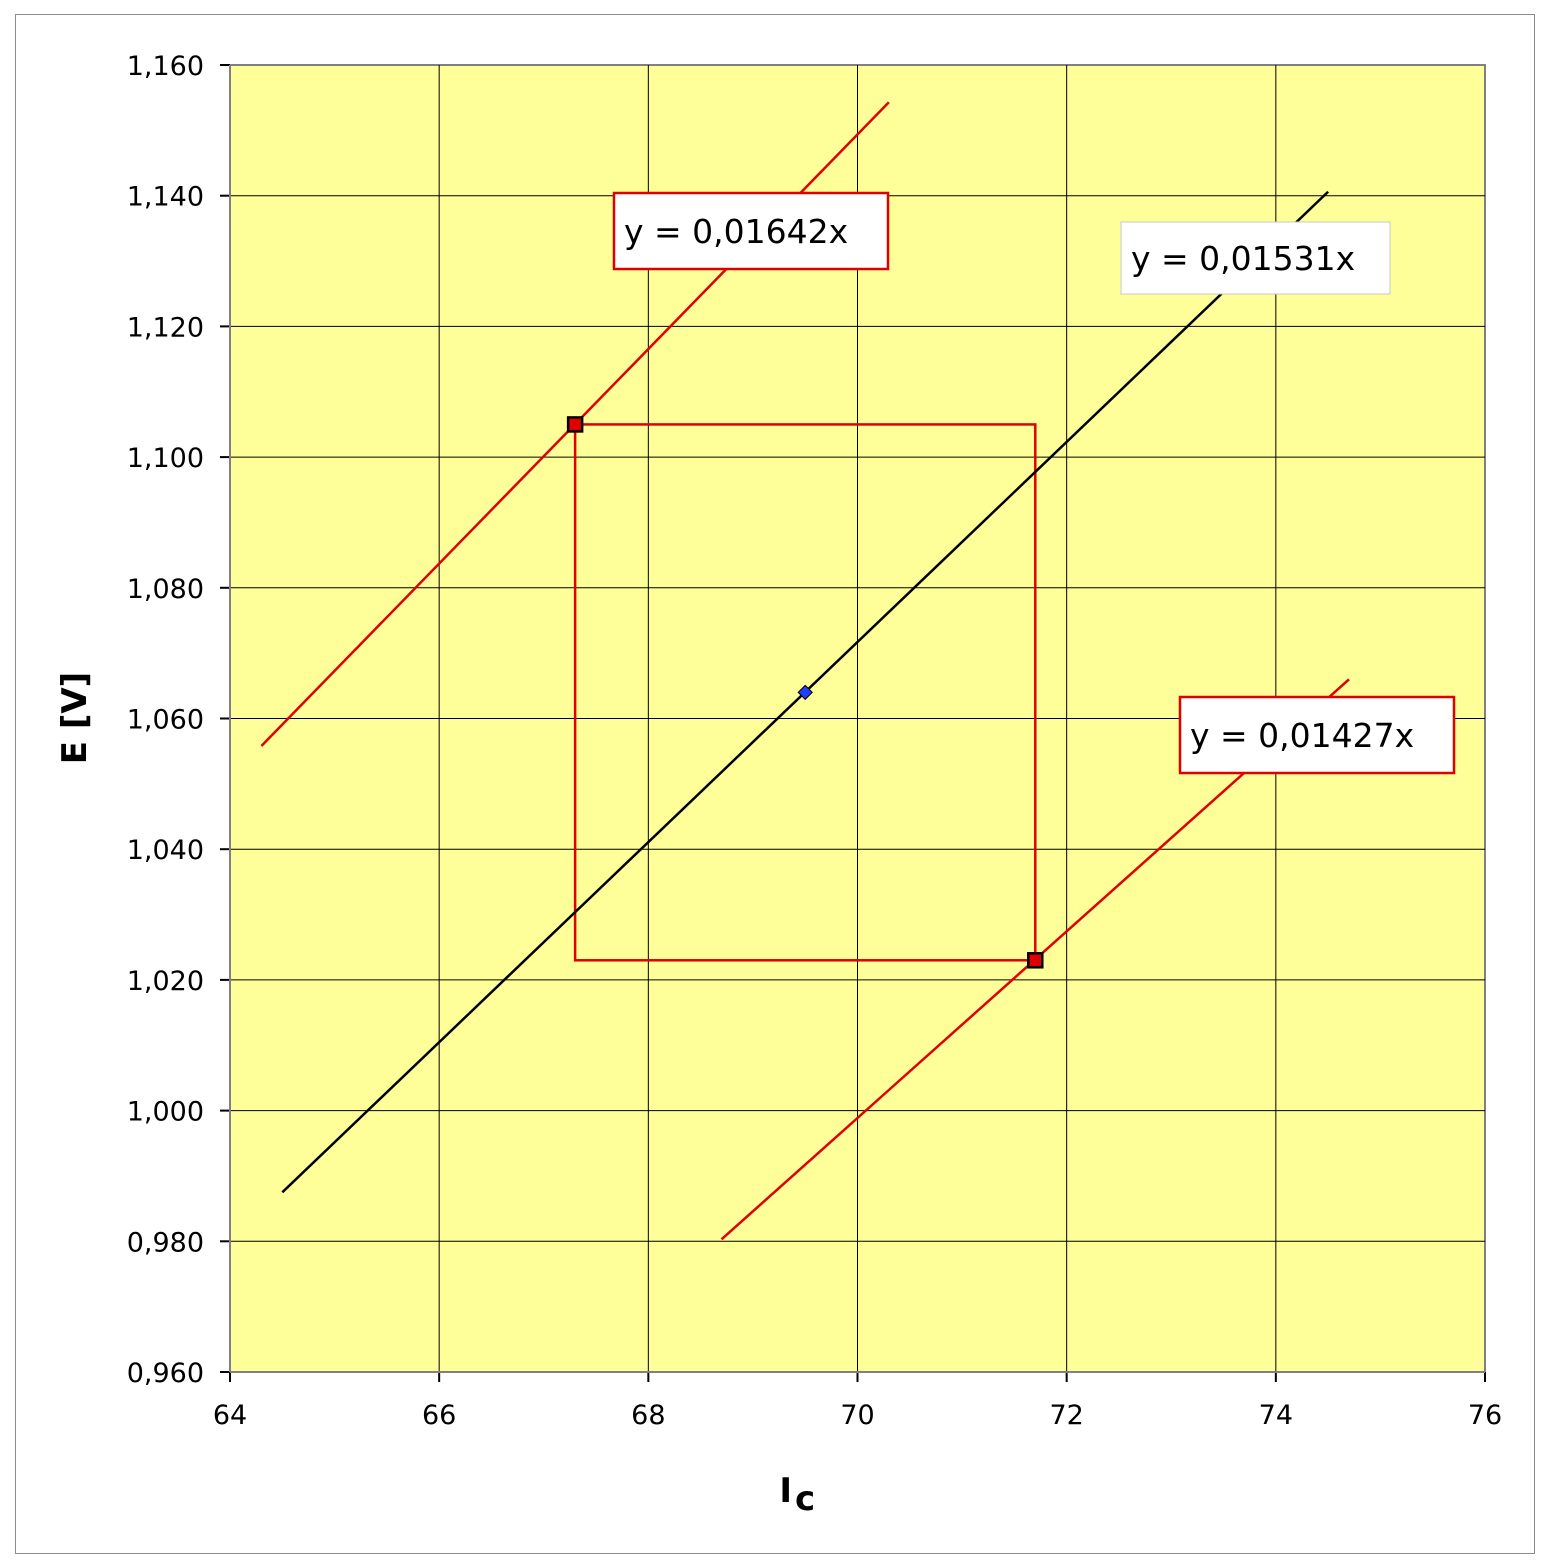 This screenshot has height=1567, width=1551. What do you see at coordinates (75, 718) in the screenshot?
I see `y-axis-title: E [V]` at bounding box center [75, 718].